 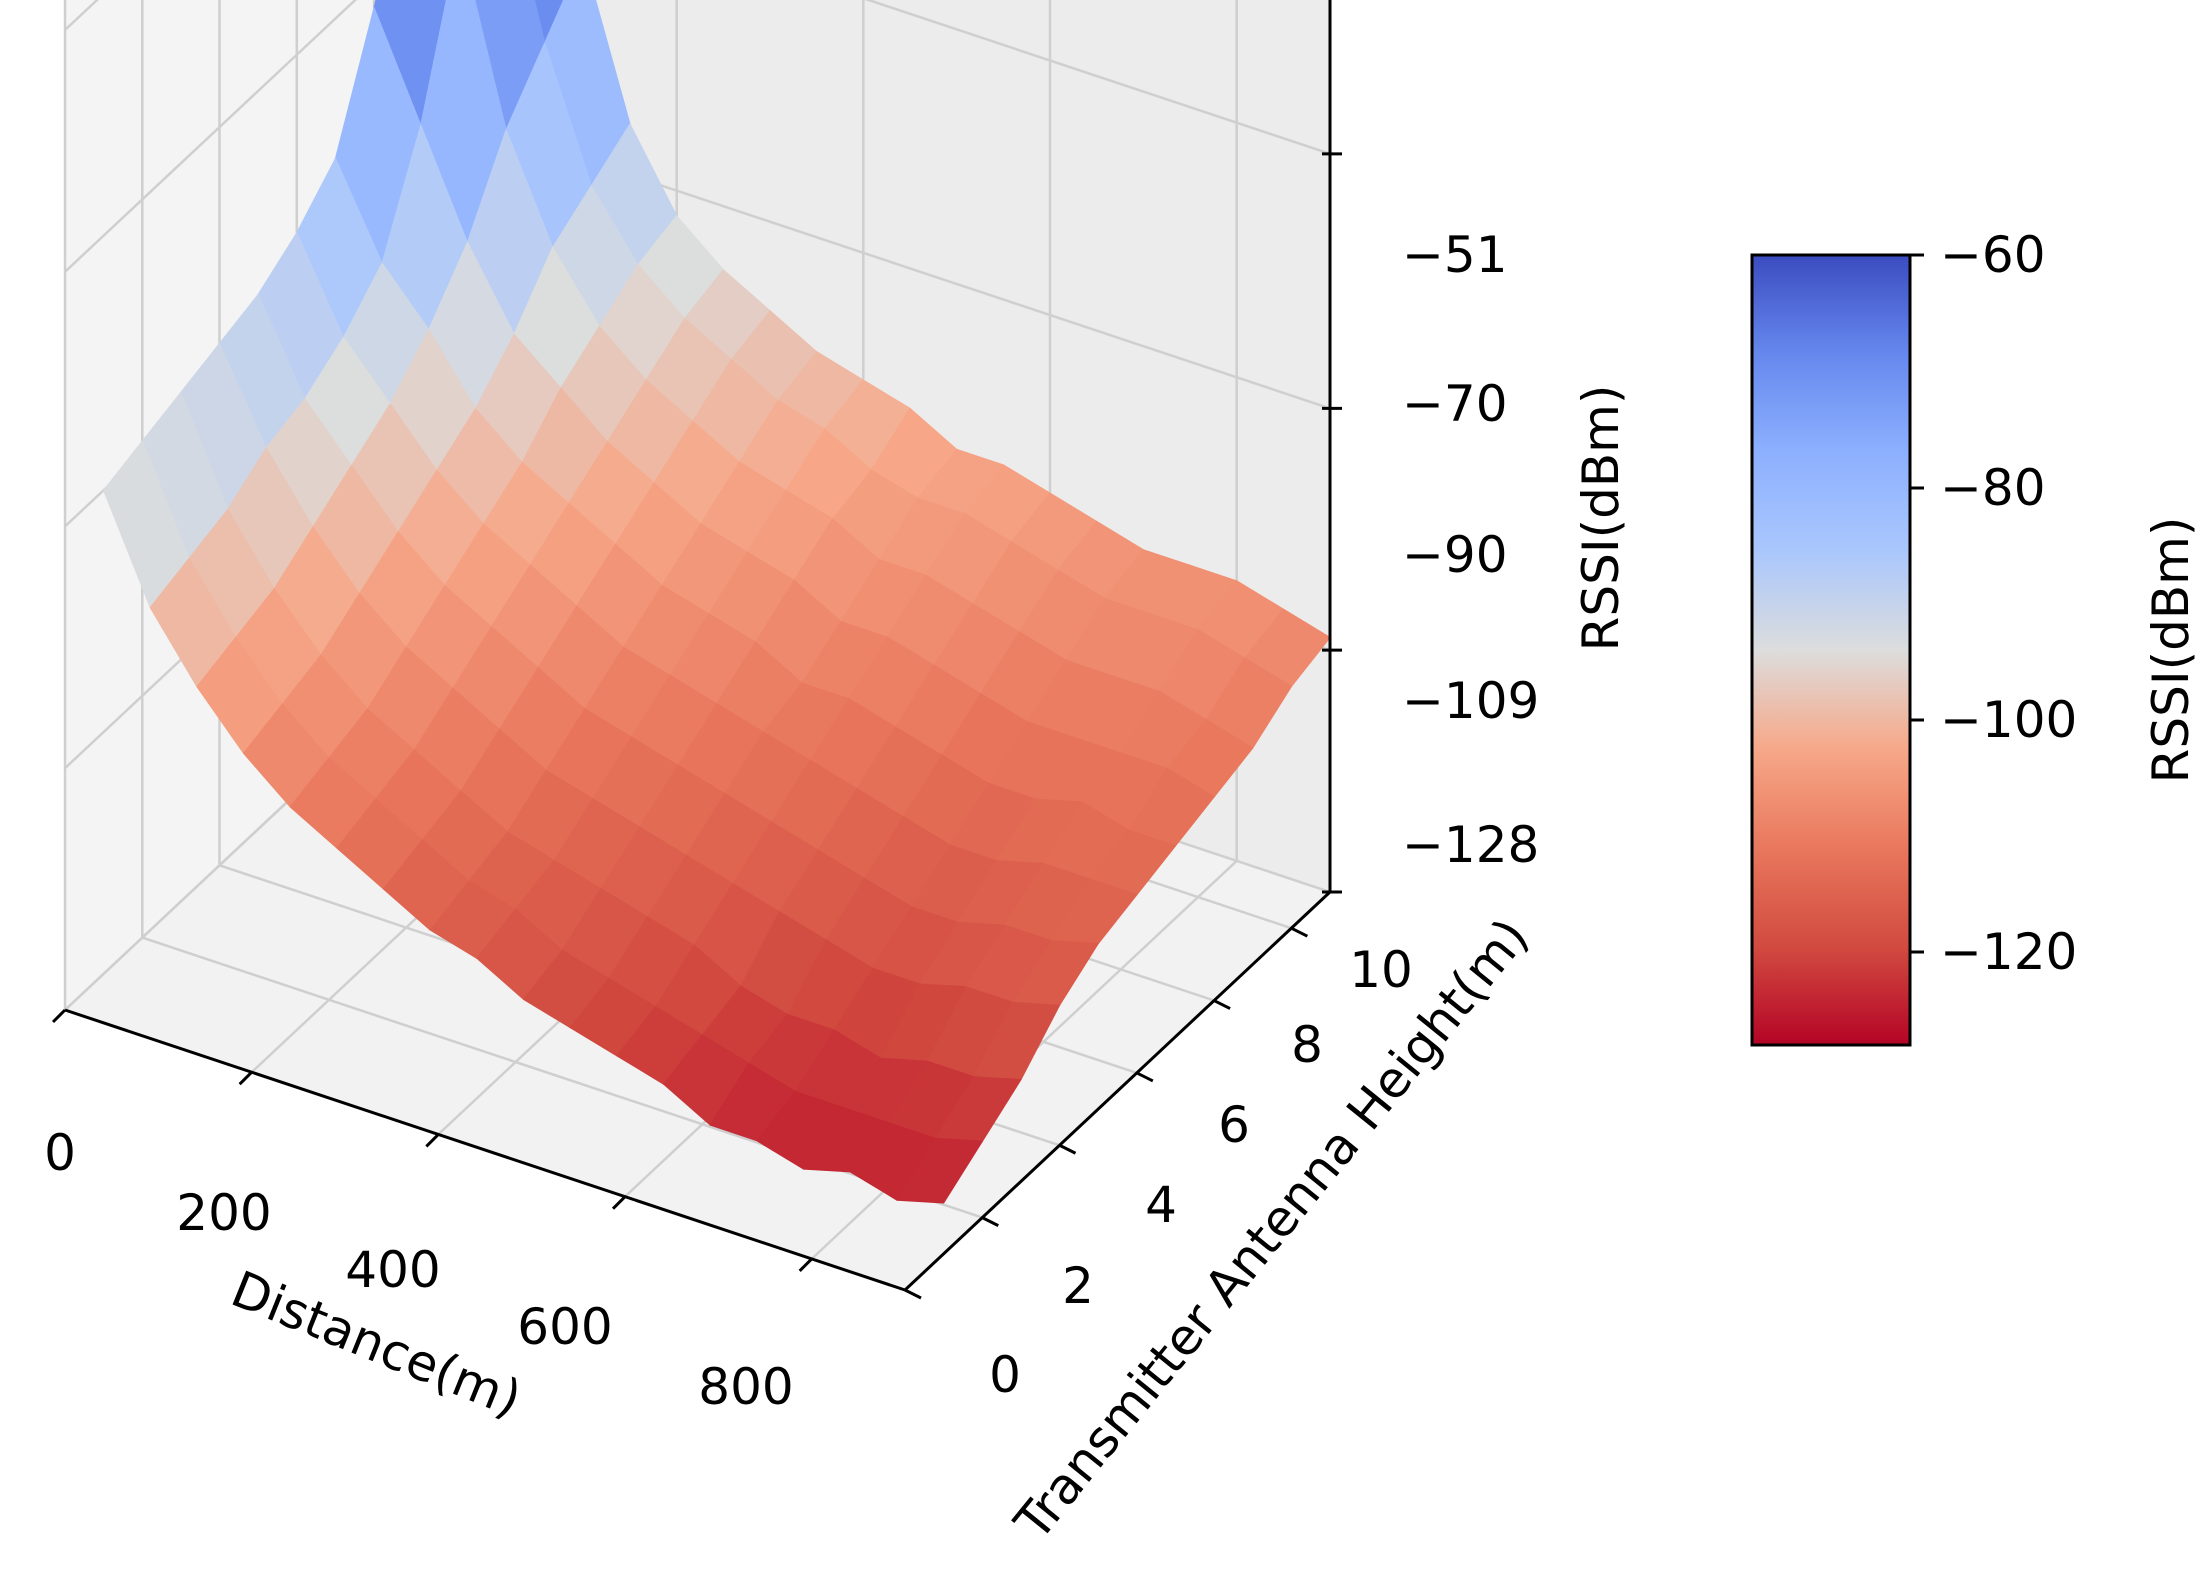 What do you see at coordinates (1307, 1045) in the screenshot?
I see `y-tick-label: 8` at bounding box center [1307, 1045].